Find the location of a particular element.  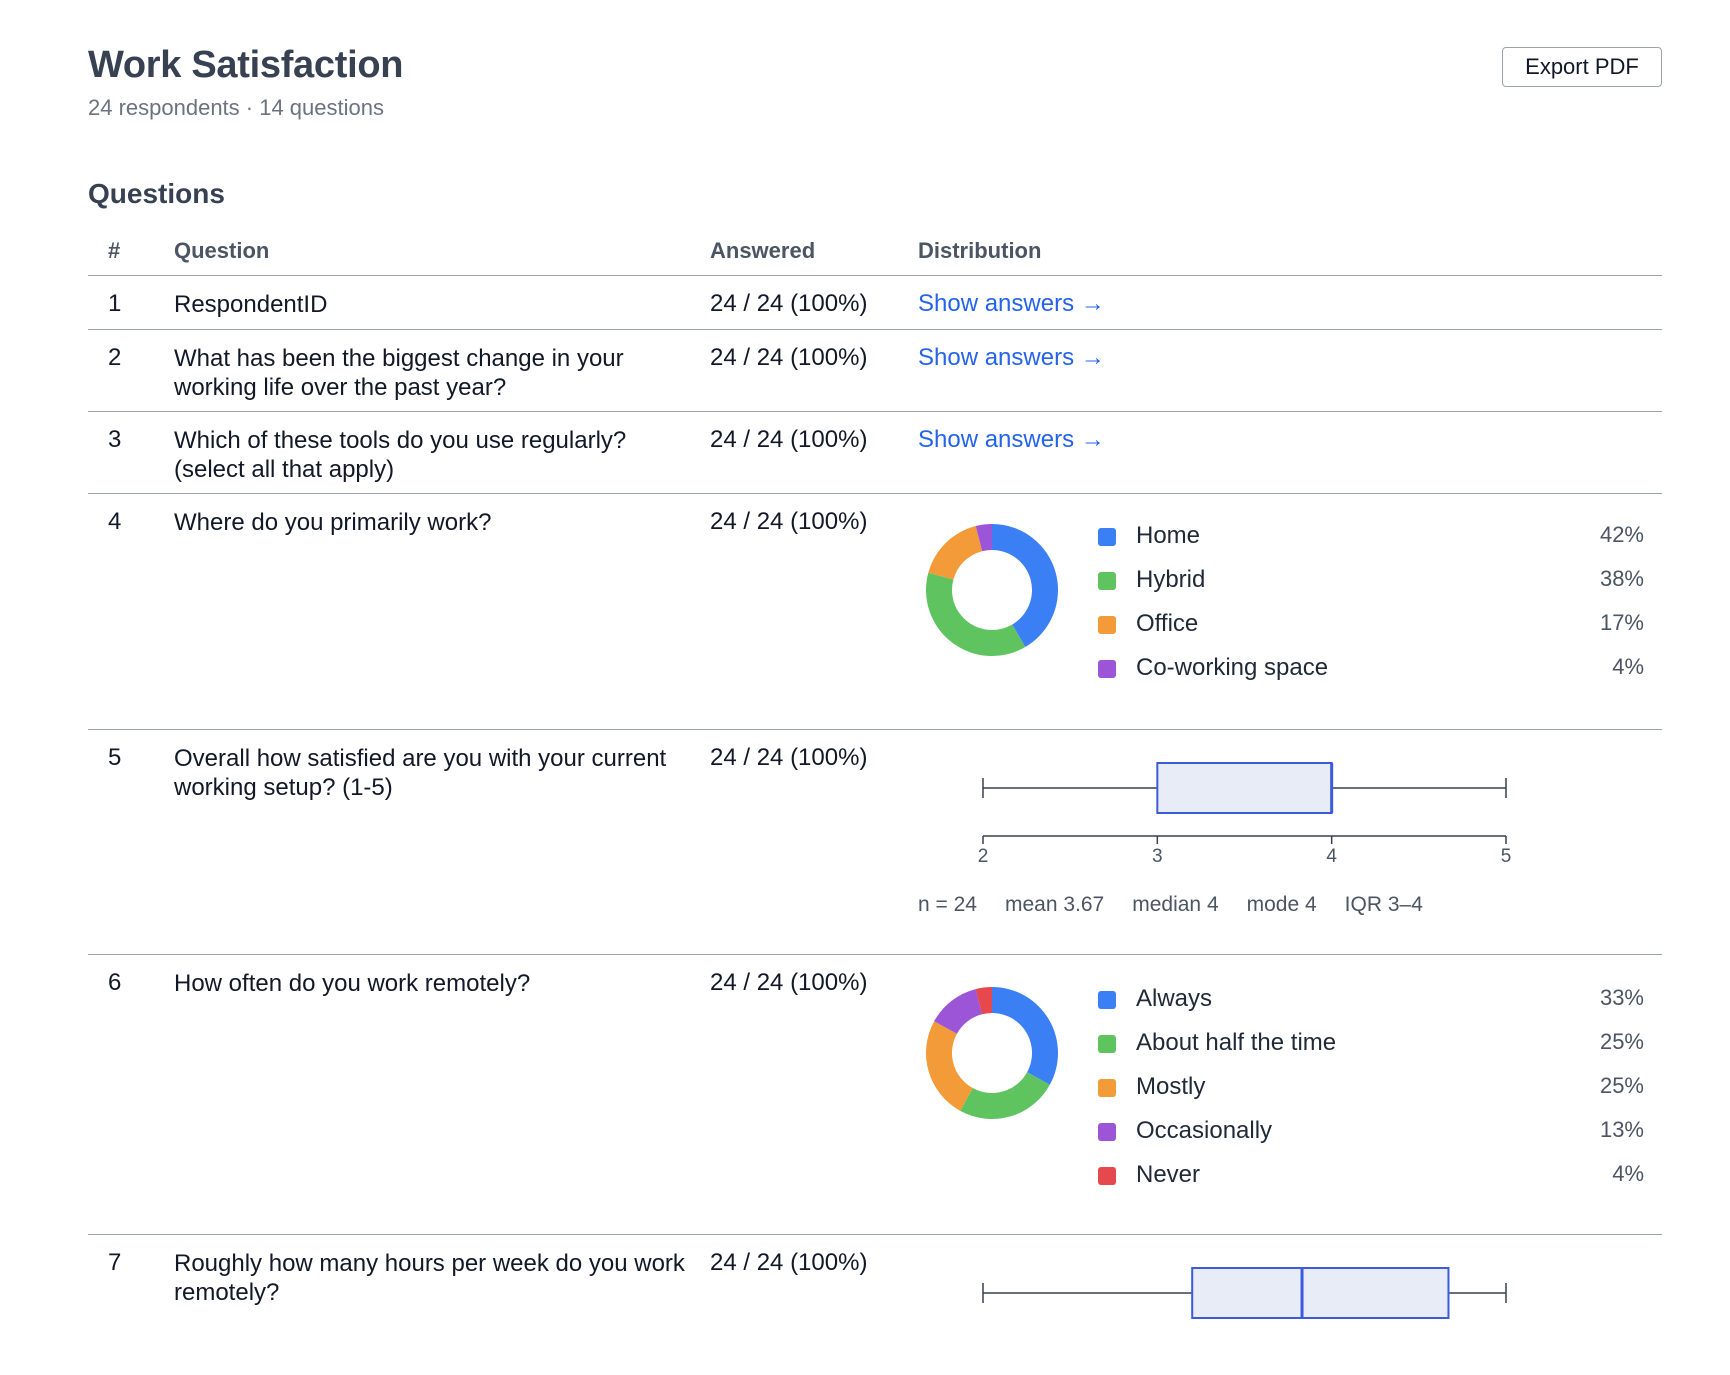

row-number: 5 is located at coordinates (115, 757).